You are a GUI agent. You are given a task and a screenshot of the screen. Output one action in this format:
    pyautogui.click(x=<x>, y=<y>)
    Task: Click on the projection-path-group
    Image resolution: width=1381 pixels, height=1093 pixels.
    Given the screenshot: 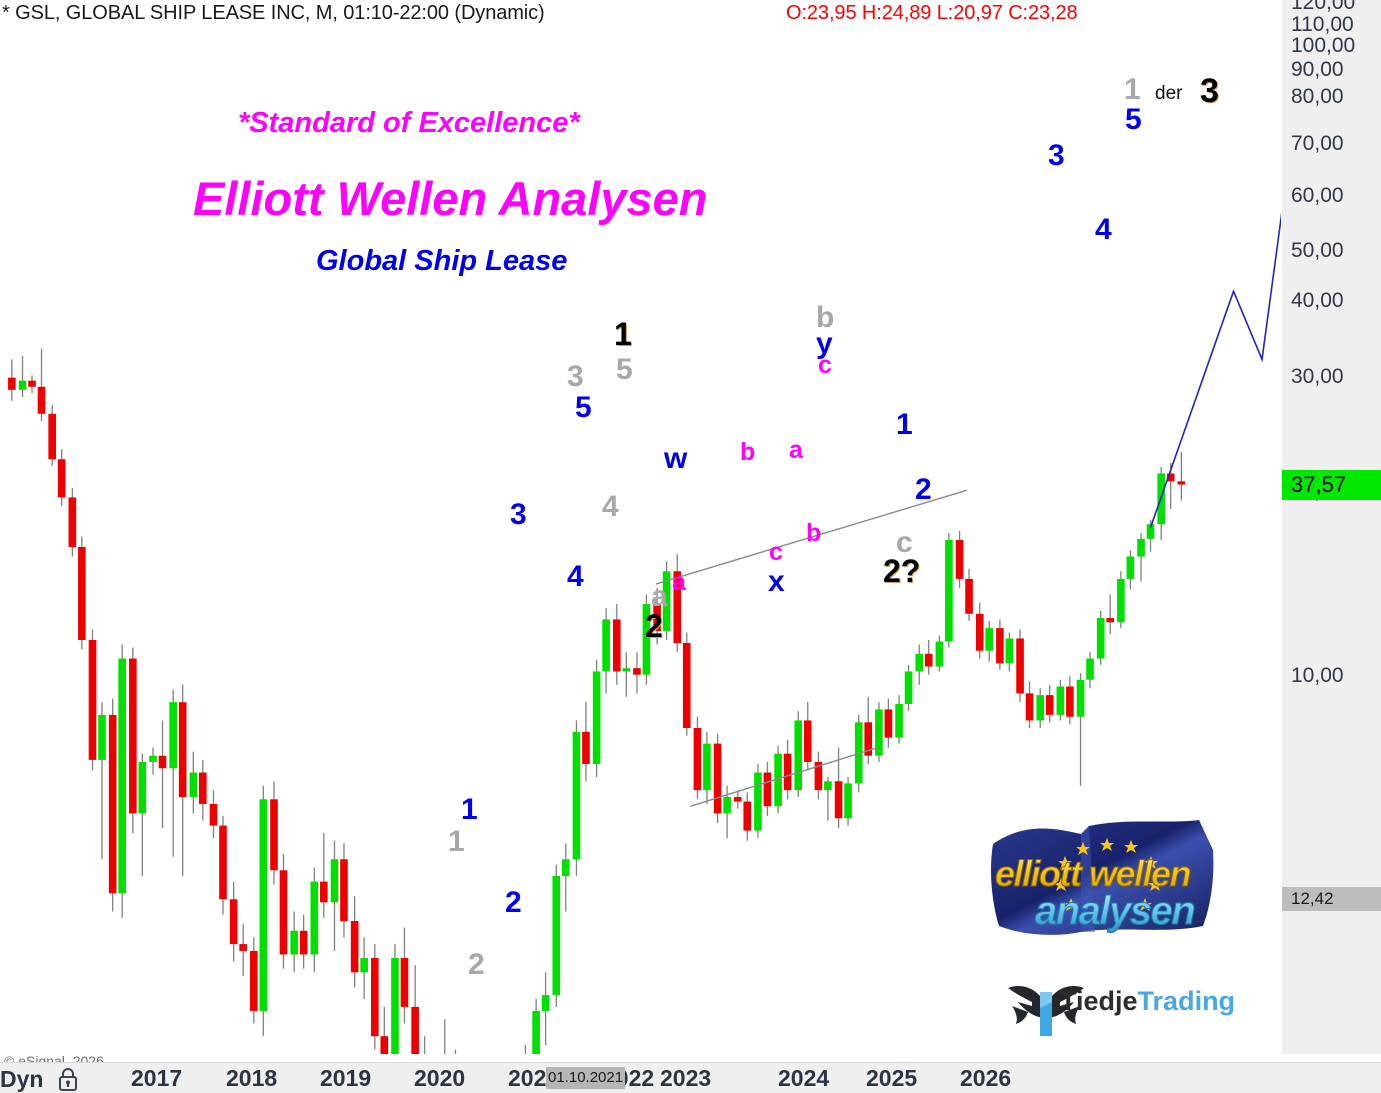 What is the action you would take?
    pyautogui.click(x=1215, y=351)
    